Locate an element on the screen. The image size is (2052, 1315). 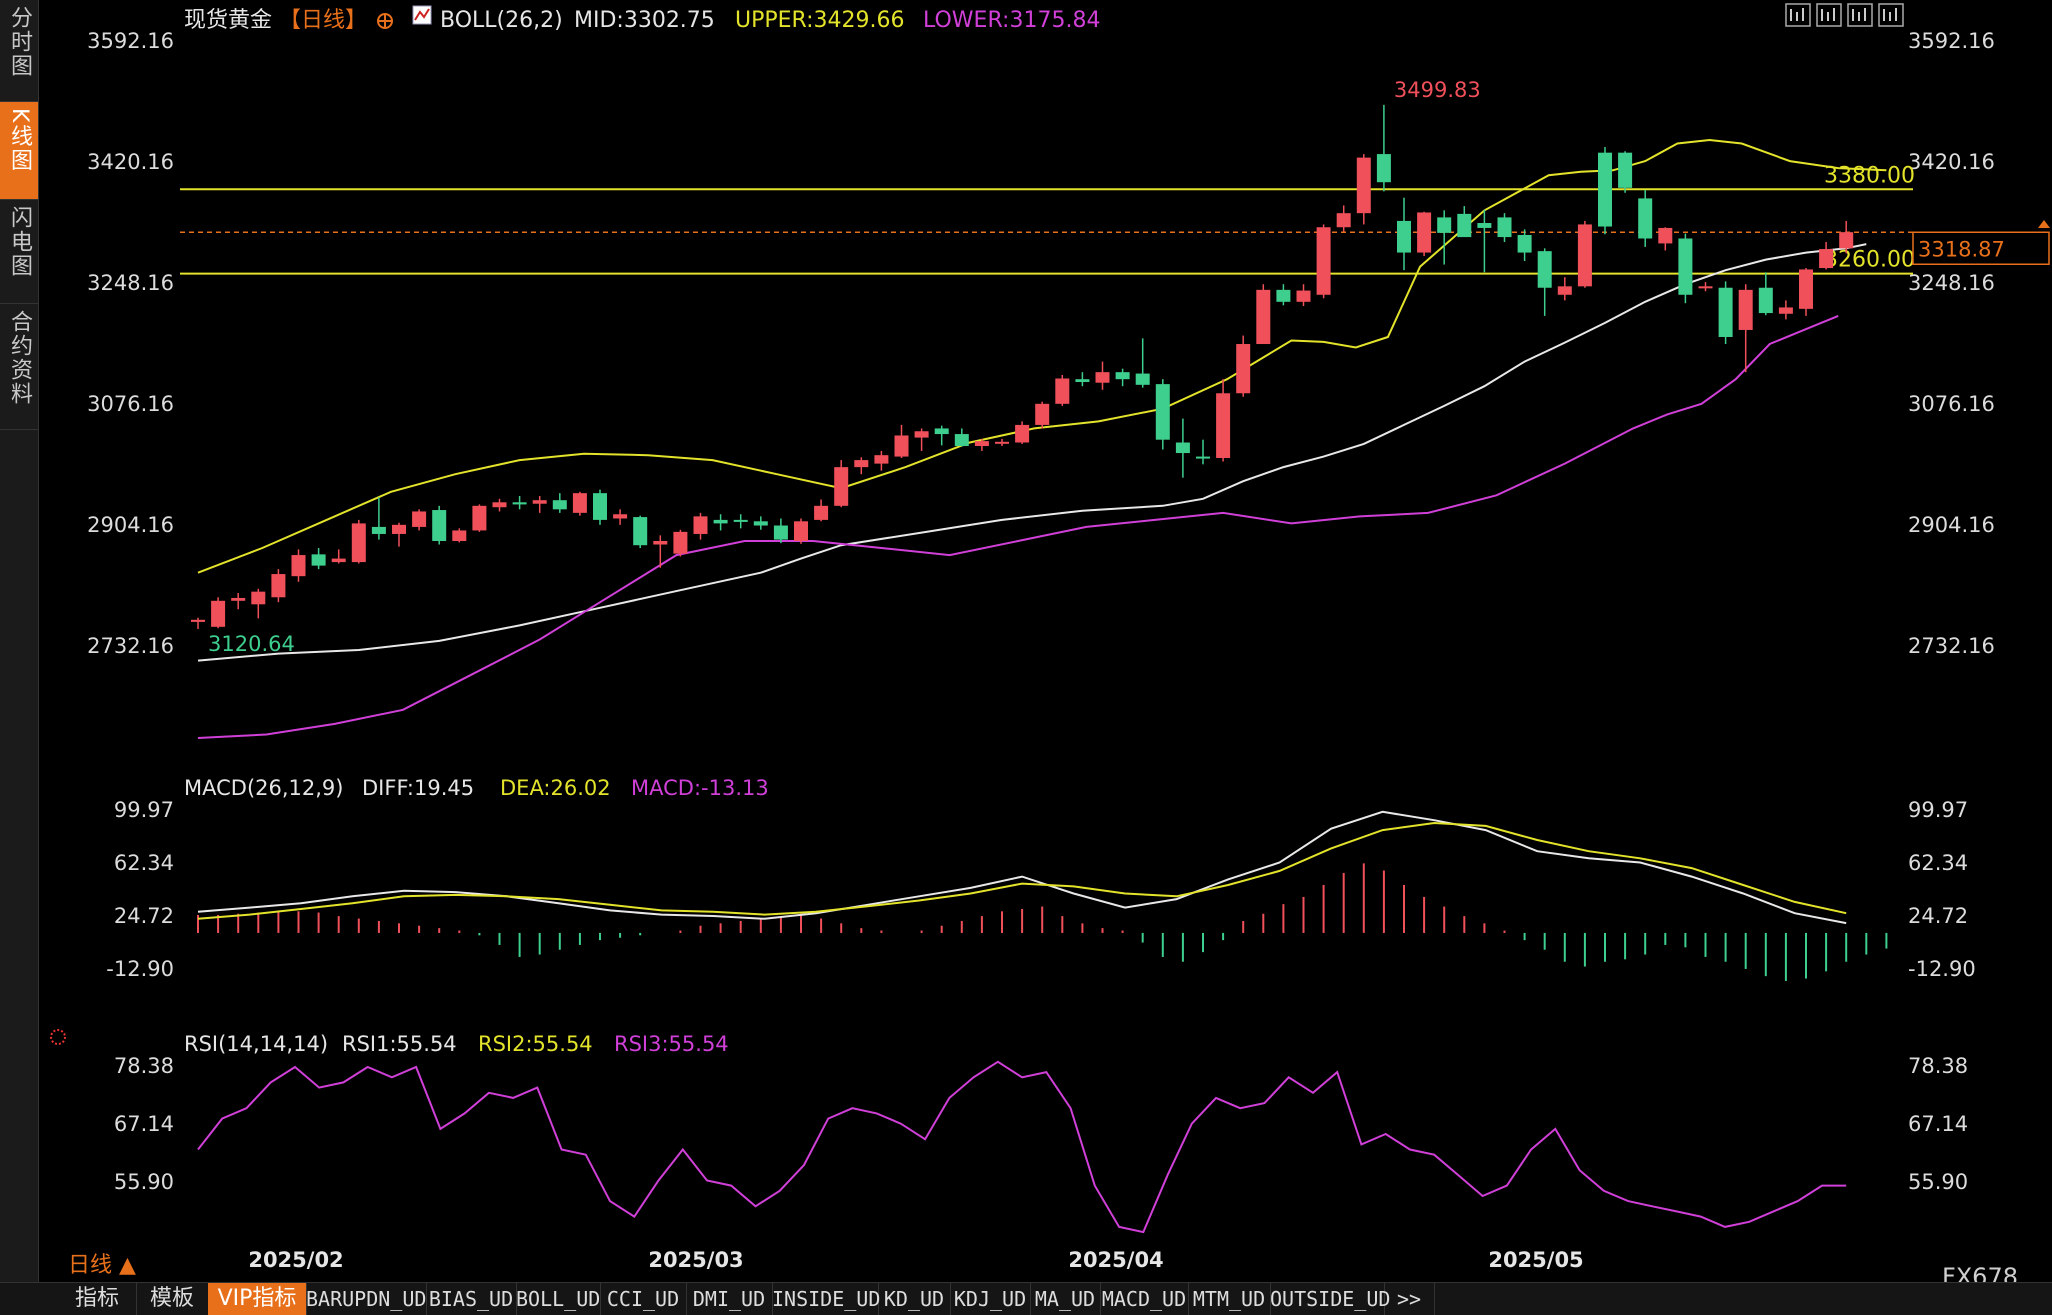
indicator-tab: MA_UD is located at coordinates (1065, 1299).